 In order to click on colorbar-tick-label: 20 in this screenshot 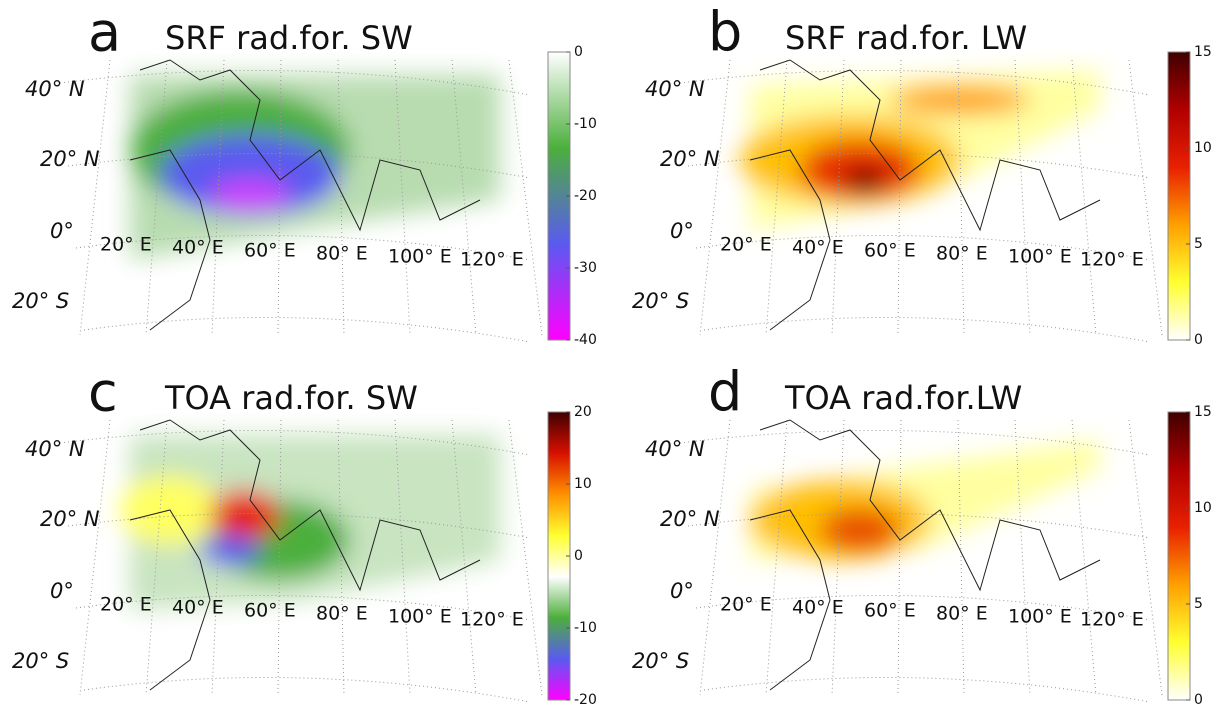, I will do `click(583, 412)`.